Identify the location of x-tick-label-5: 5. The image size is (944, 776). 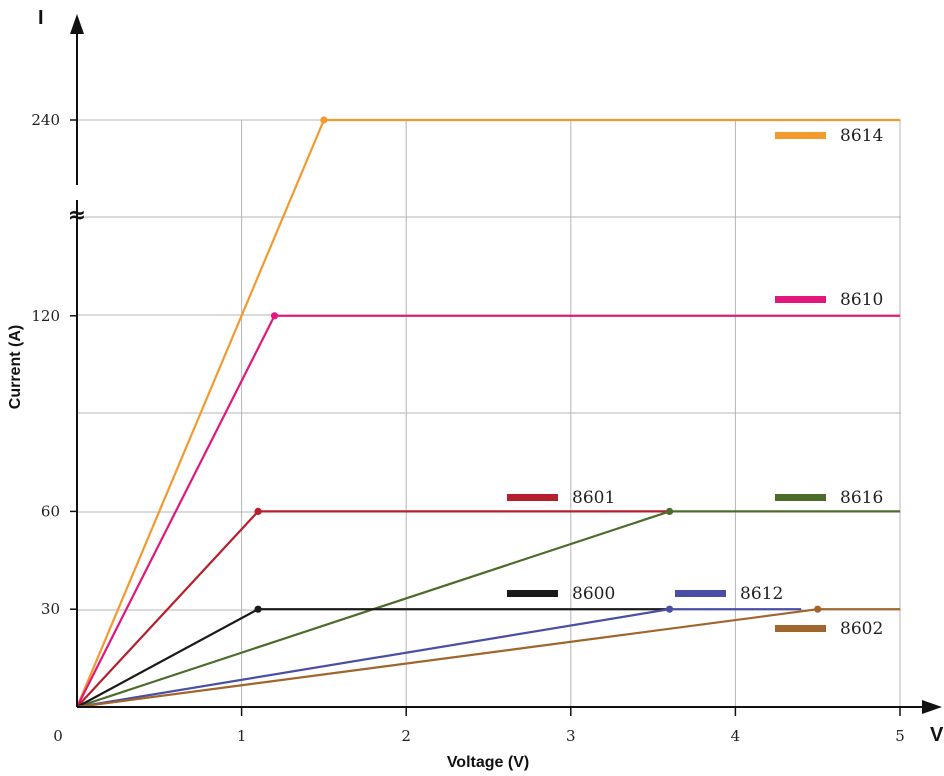
(900, 736).